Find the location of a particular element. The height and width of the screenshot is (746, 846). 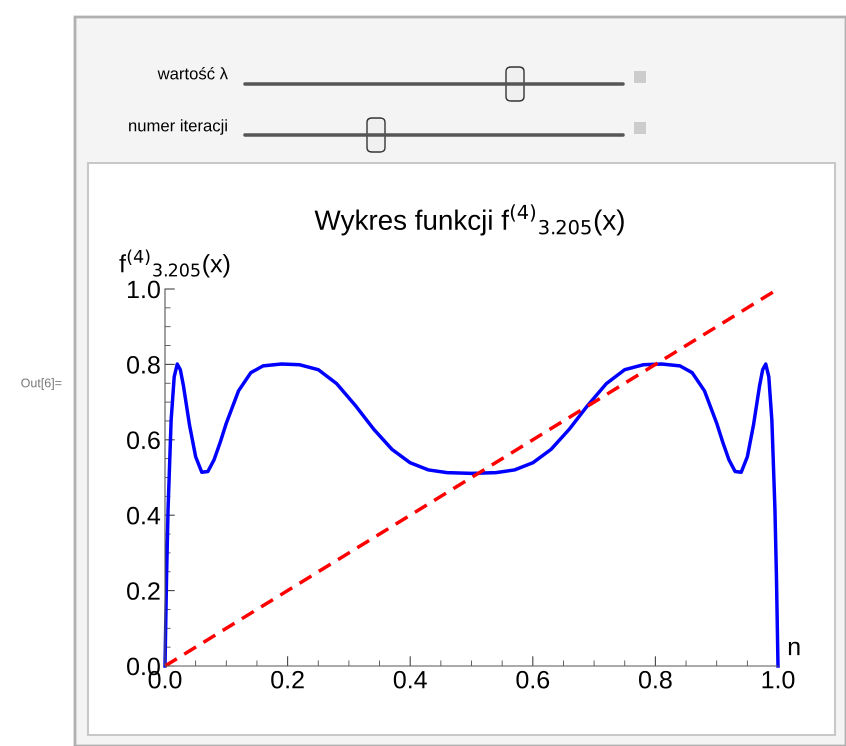

x-tick-label: 0.2 is located at coordinates (287, 679).